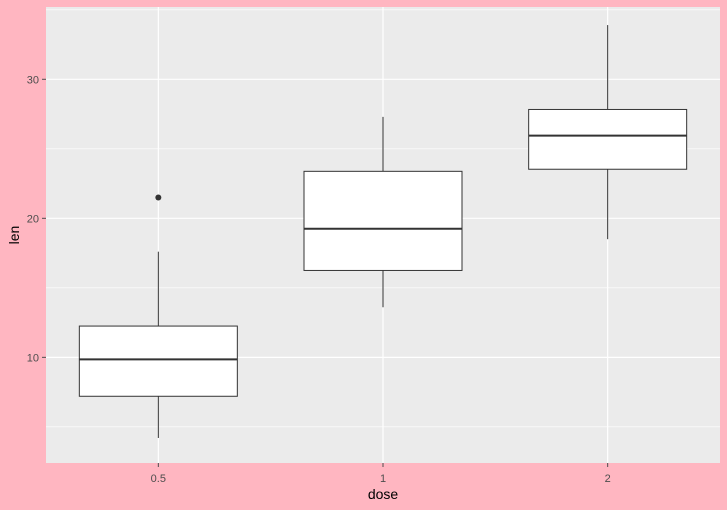  What do you see at coordinates (33, 80) in the screenshot?
I see `y-tick-label: 30` at bounding box center [33, 80].